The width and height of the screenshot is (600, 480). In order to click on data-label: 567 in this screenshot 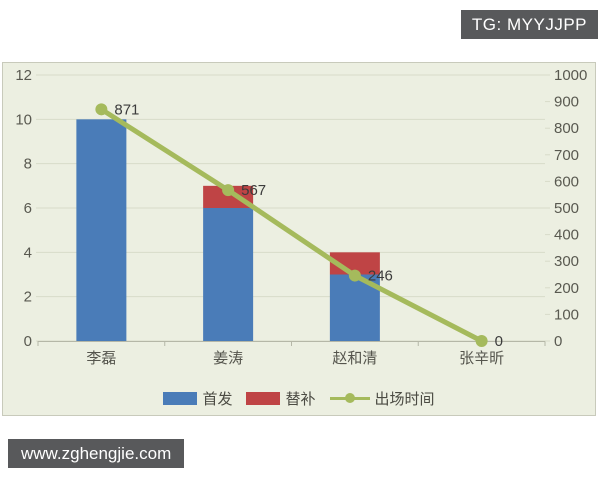, I will do `click(253, 190)`.